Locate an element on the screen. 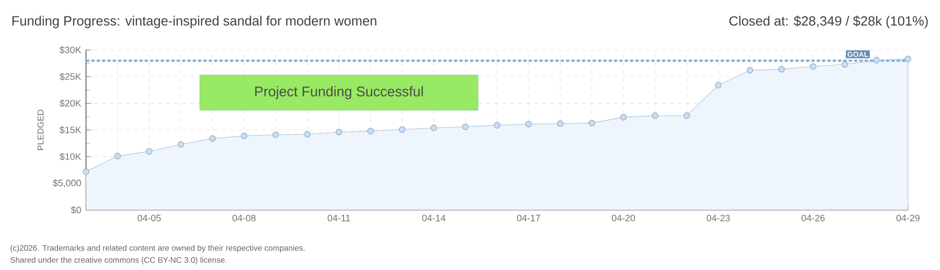 The height and width of the screenshot is (270, 940). x-tick-label: 04-23 is located at coordinates (718, 218).